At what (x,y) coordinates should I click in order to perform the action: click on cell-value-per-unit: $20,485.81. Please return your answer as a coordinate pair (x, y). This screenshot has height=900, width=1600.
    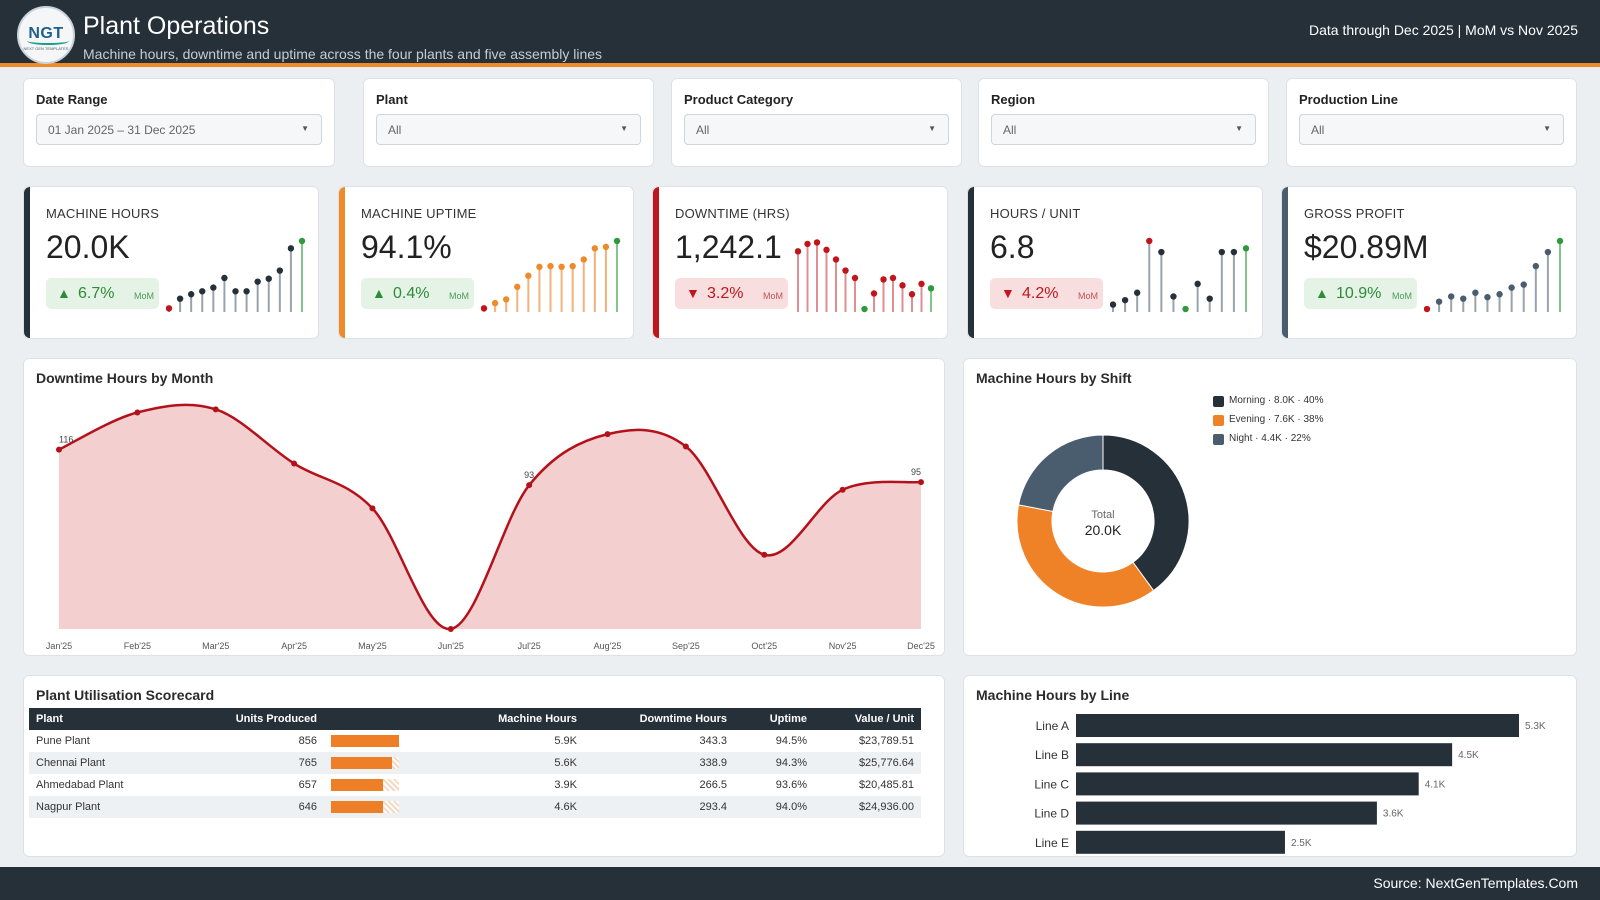
    Looking at the image, I should click on (886, 785).